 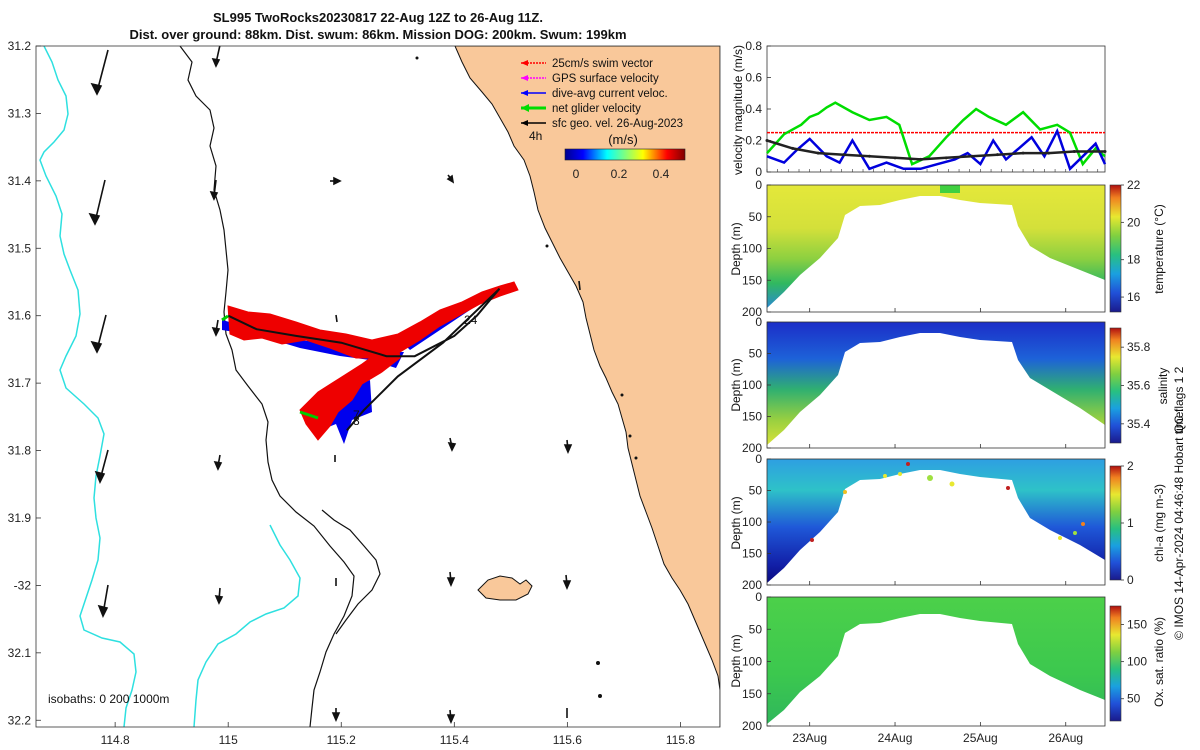 What do you see at coordinates (758, 172) in the screenshot?
I see `vel-ytick-label: 0` at bounding box center [758, 172].